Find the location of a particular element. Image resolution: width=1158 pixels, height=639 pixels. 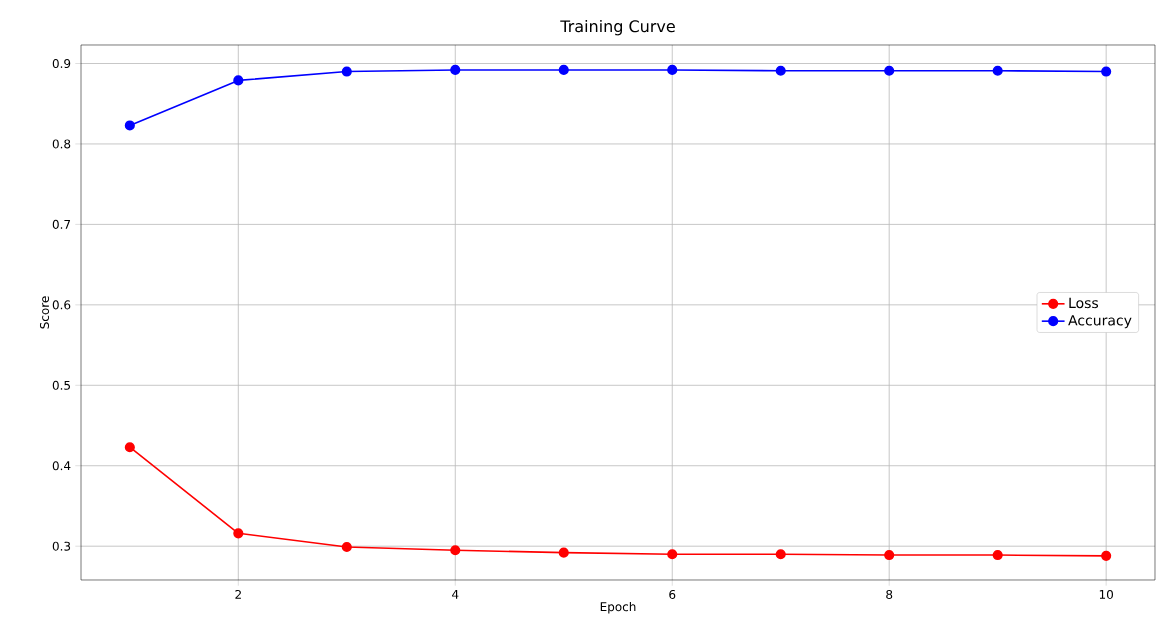

x-tick-label: 10 is located at coordinates (1106, 594).